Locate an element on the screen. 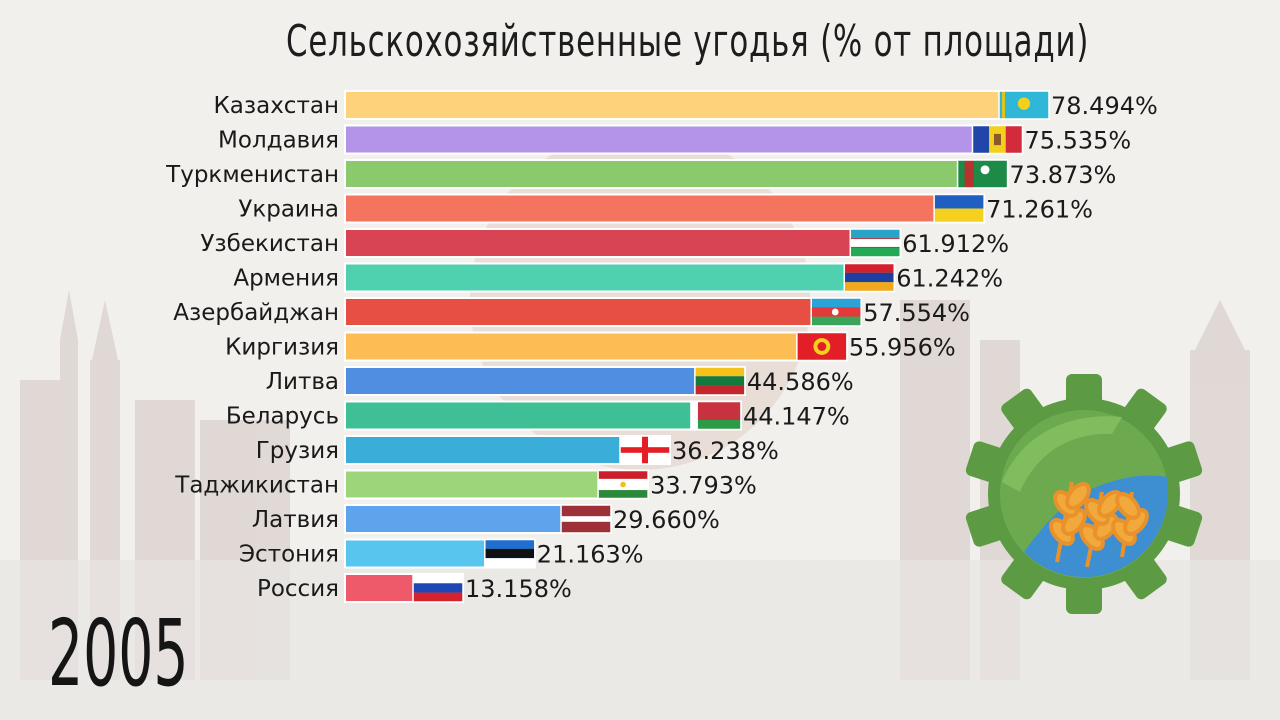 The image size is (1280, 720). category-label: Армения is located at coordinates (286, 279).